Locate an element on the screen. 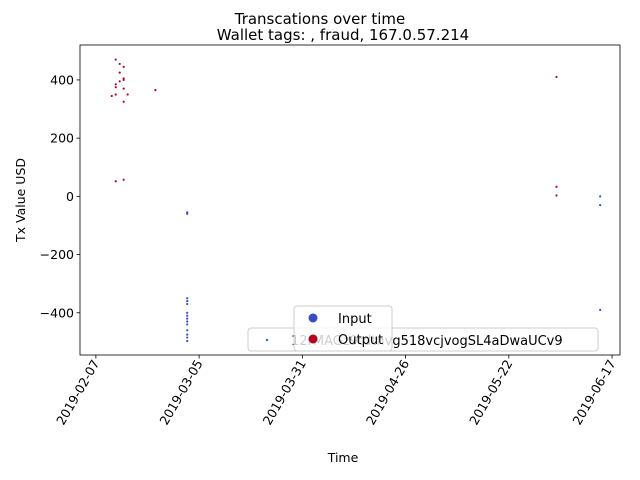 The width and height of the screenshot is (640, 480). x-axis-label: Time is located at coordinates (343, 457).